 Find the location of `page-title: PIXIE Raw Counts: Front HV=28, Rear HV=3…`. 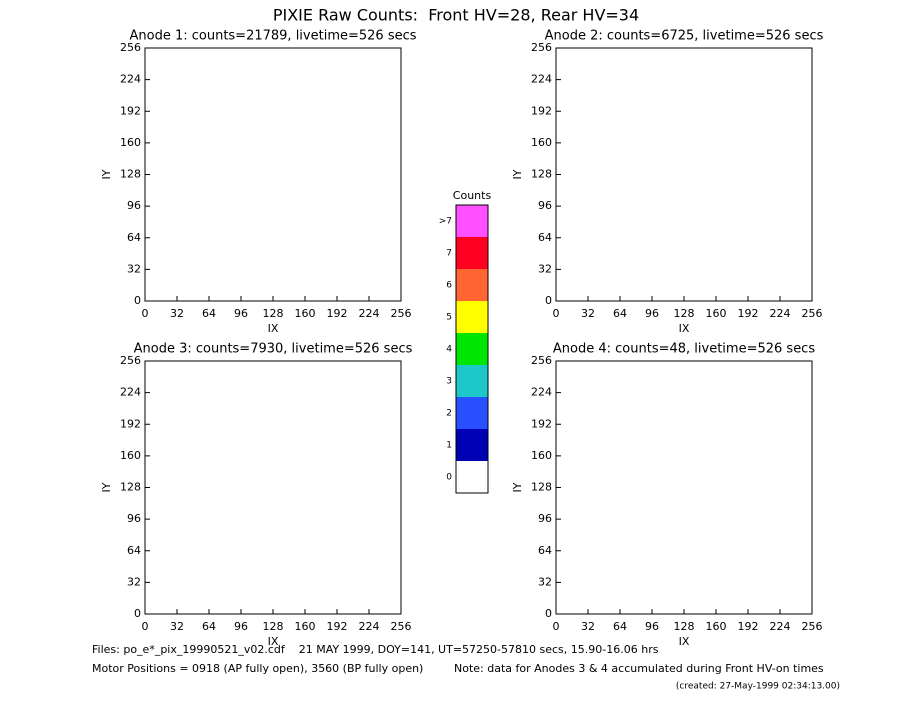

page-title: PIXIE Raw Counts: Front HV=28, Rear HV=3… is located at coordinates (456, 15).